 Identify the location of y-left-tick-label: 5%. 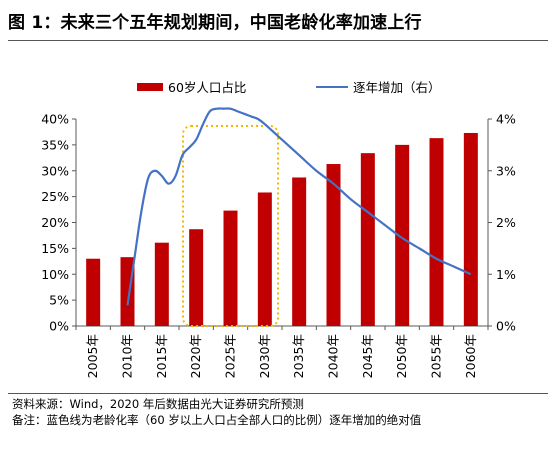
(59, 300).